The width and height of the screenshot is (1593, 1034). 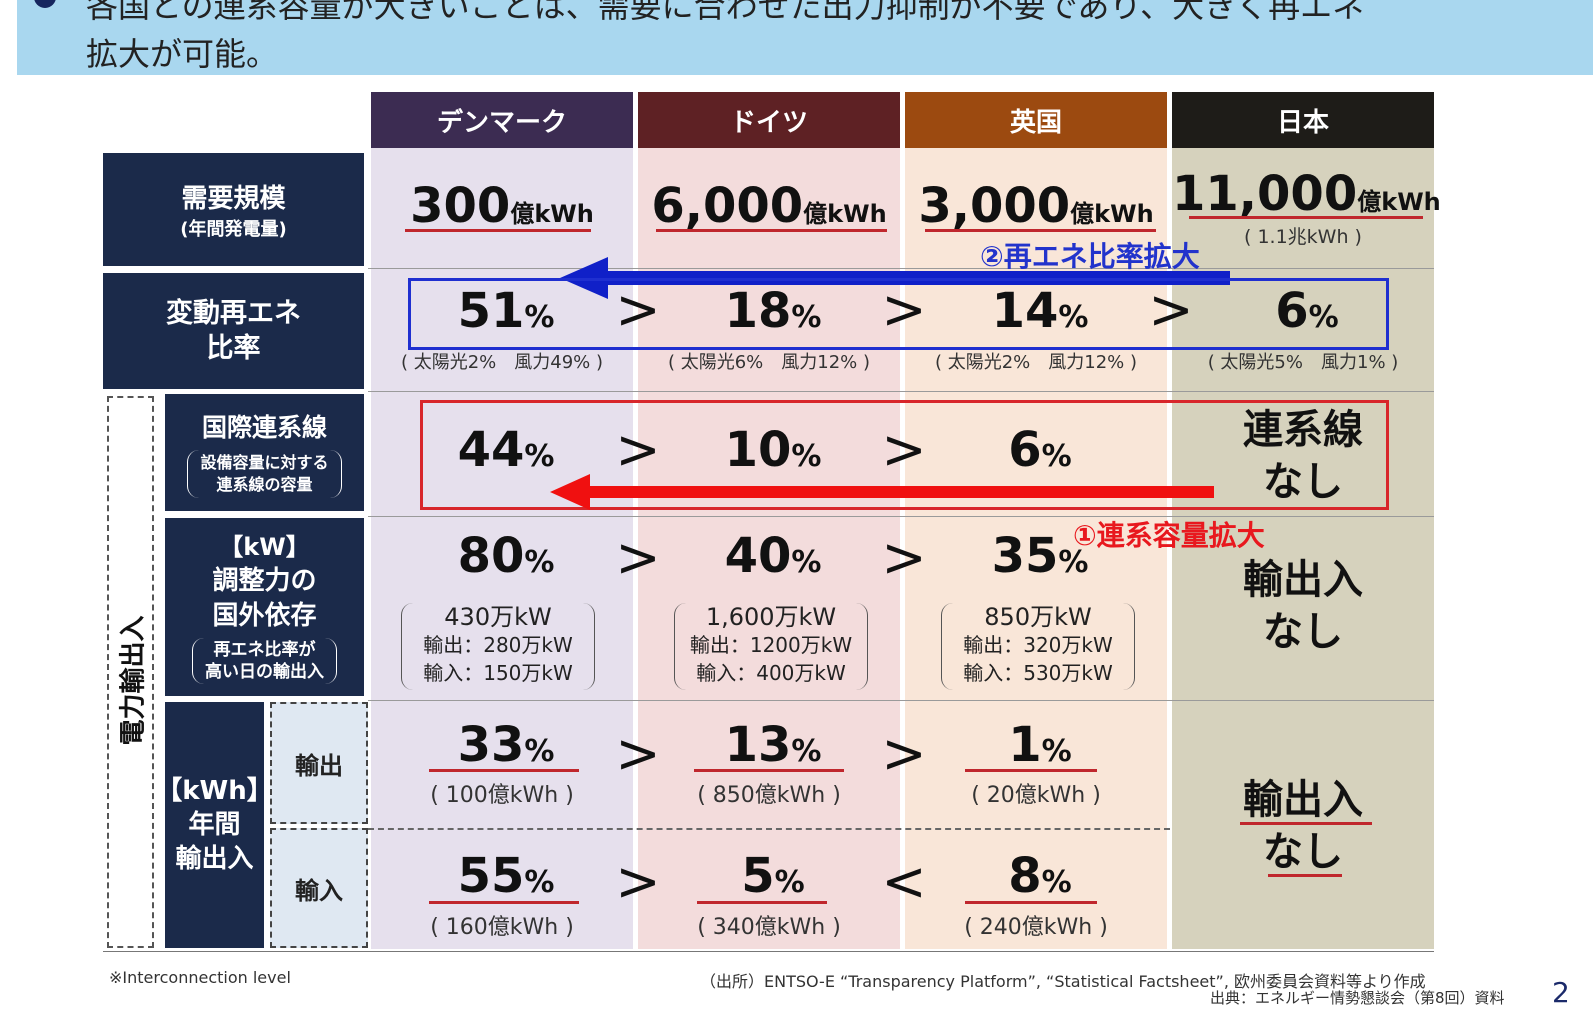 I want to click on row-label-kwh-t2: 年間, so click(x=214, y=825).